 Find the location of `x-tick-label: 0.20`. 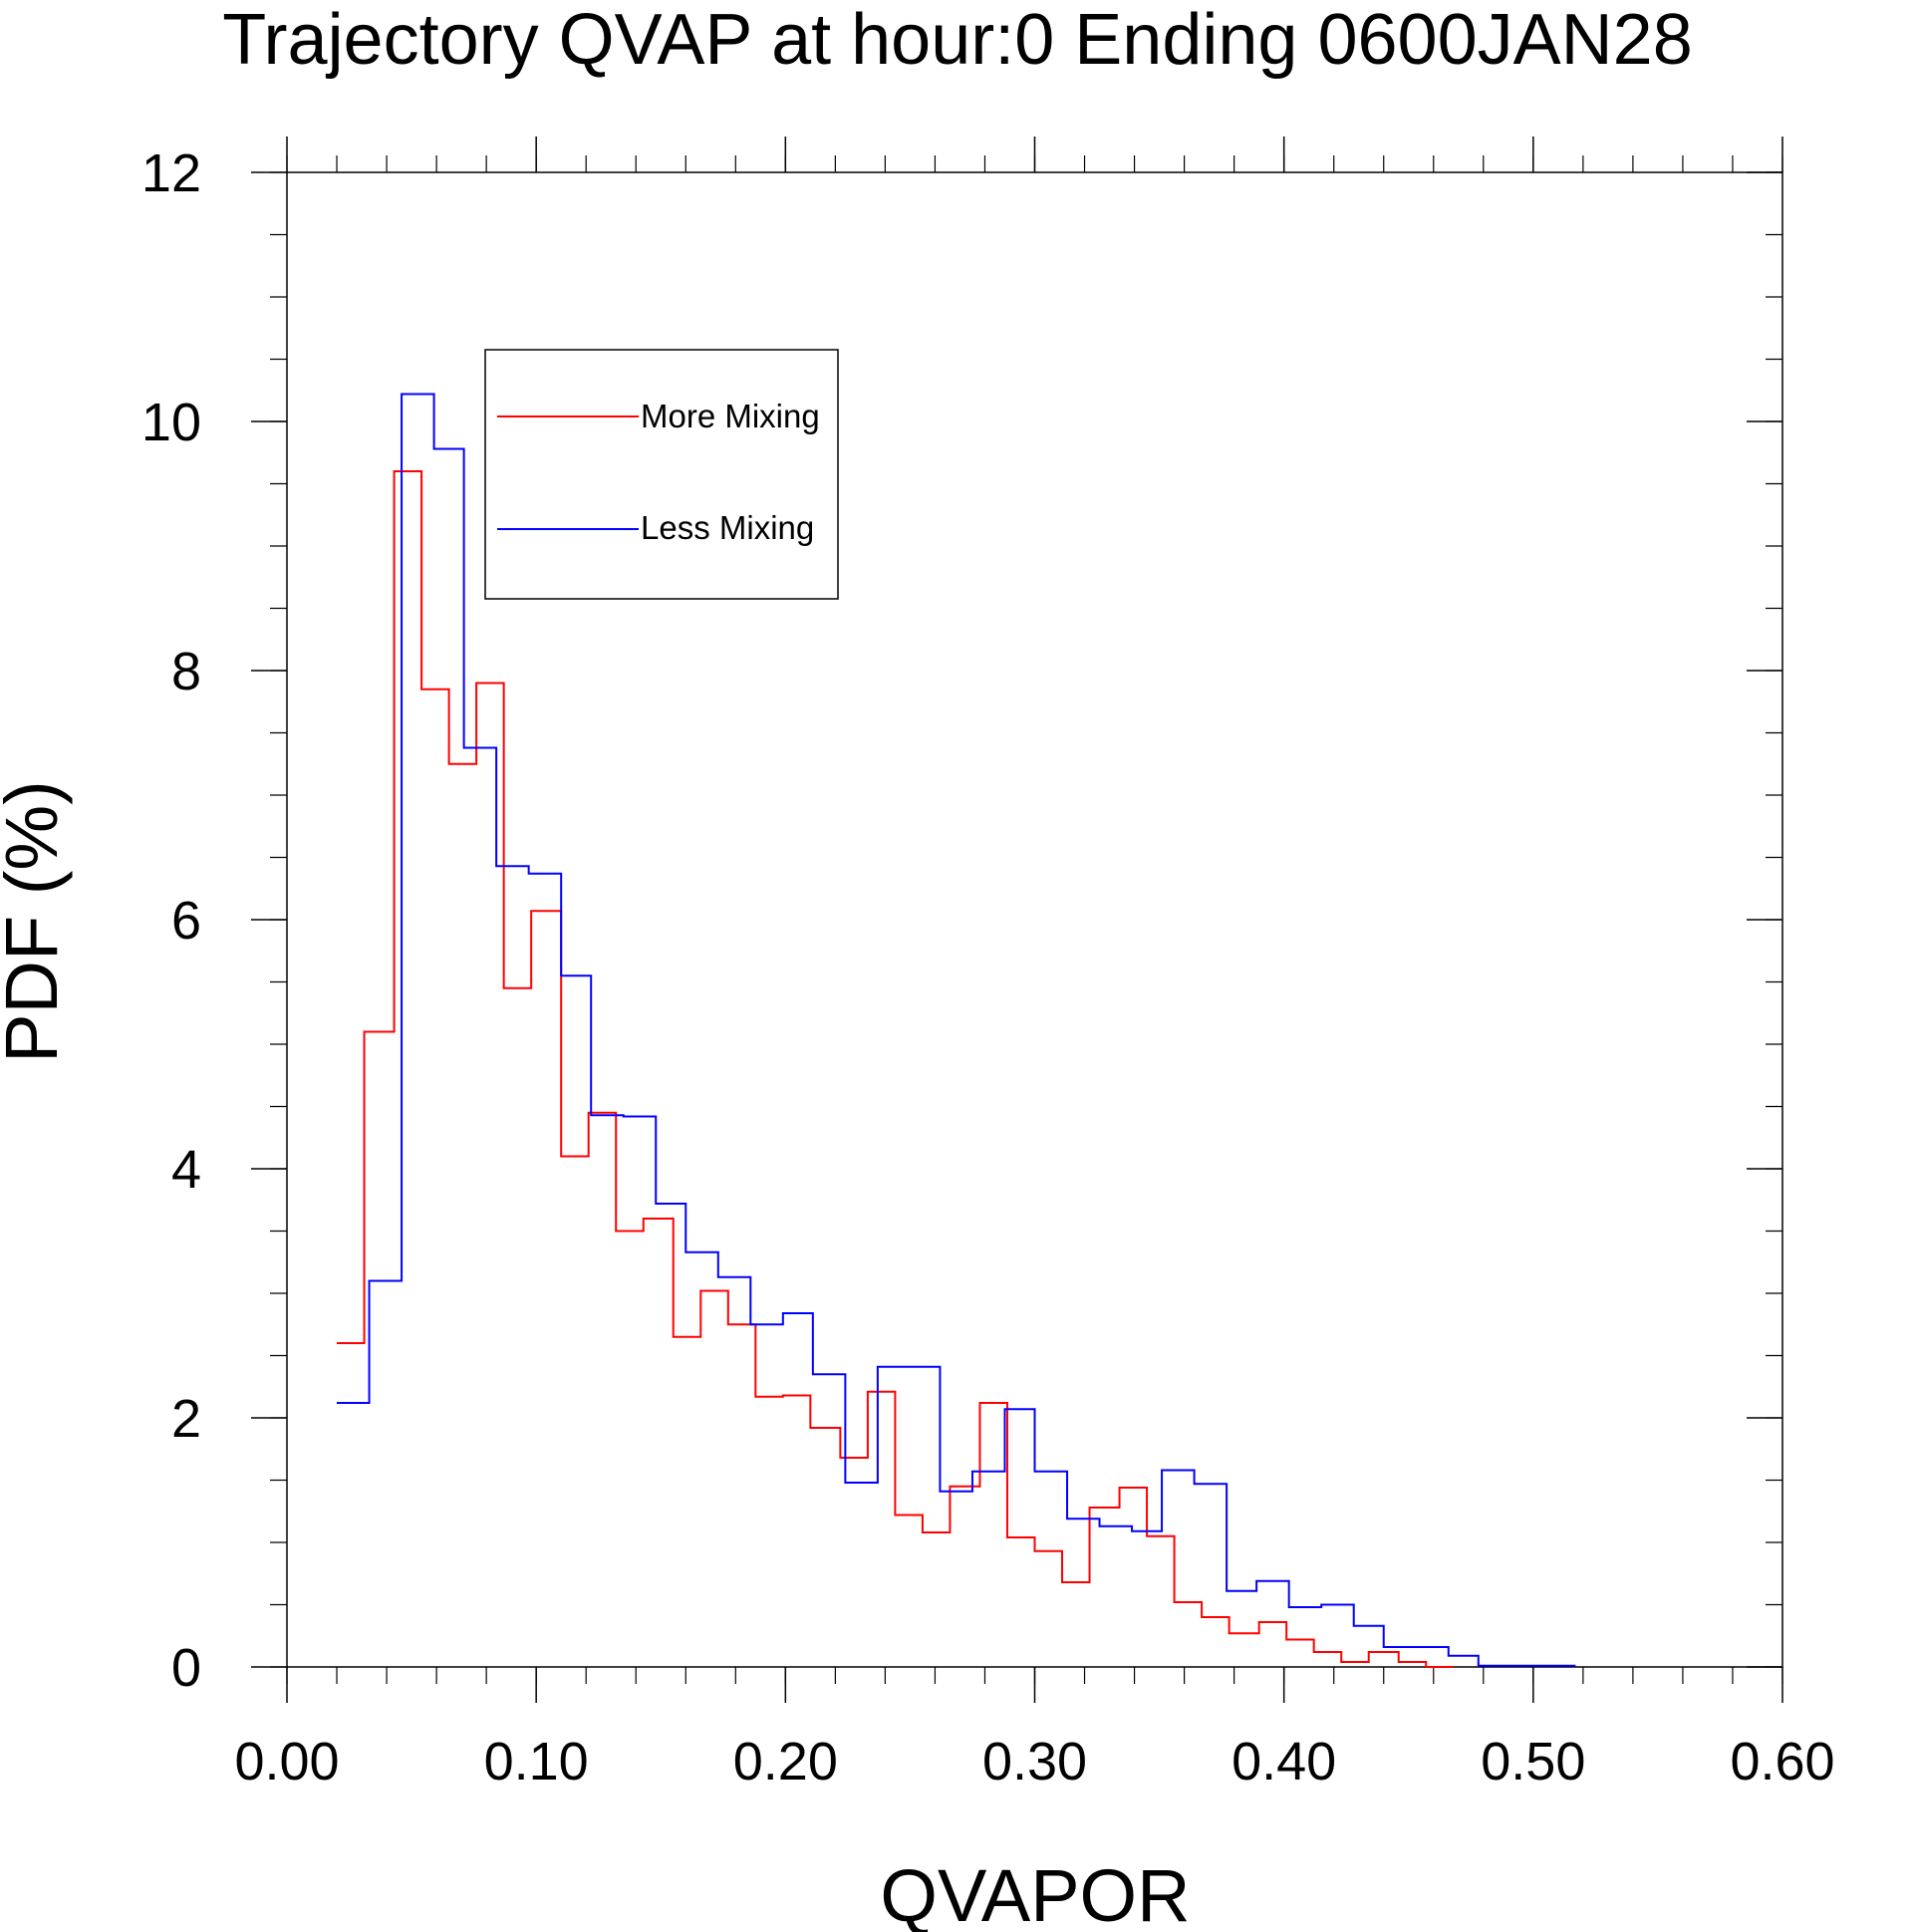

x-tick-label: 0.20 is located at coordinates (785, 1762).